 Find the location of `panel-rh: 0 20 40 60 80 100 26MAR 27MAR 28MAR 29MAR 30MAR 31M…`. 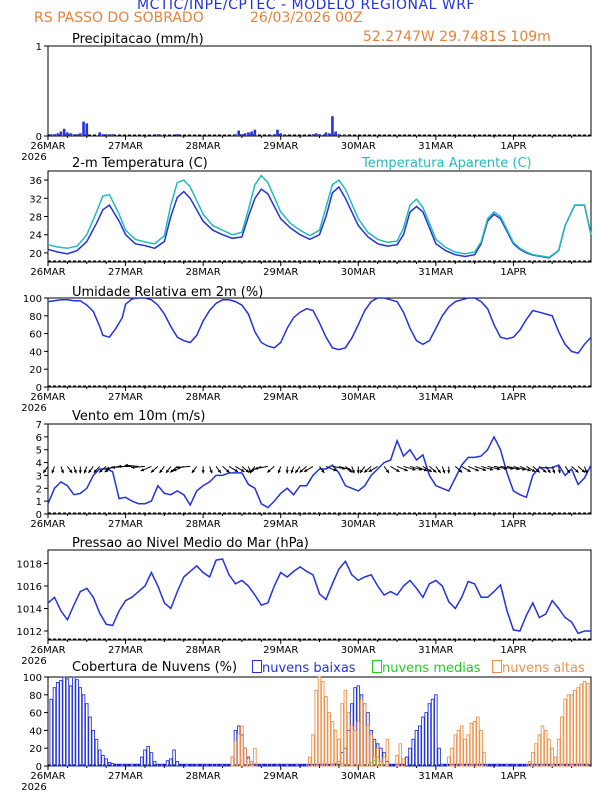

panel-rh: 0 20 40 60 80 100 26MAR 27MAR 28MAR 29MAR 30MAR 31M… is located at coordinates (306, 354).